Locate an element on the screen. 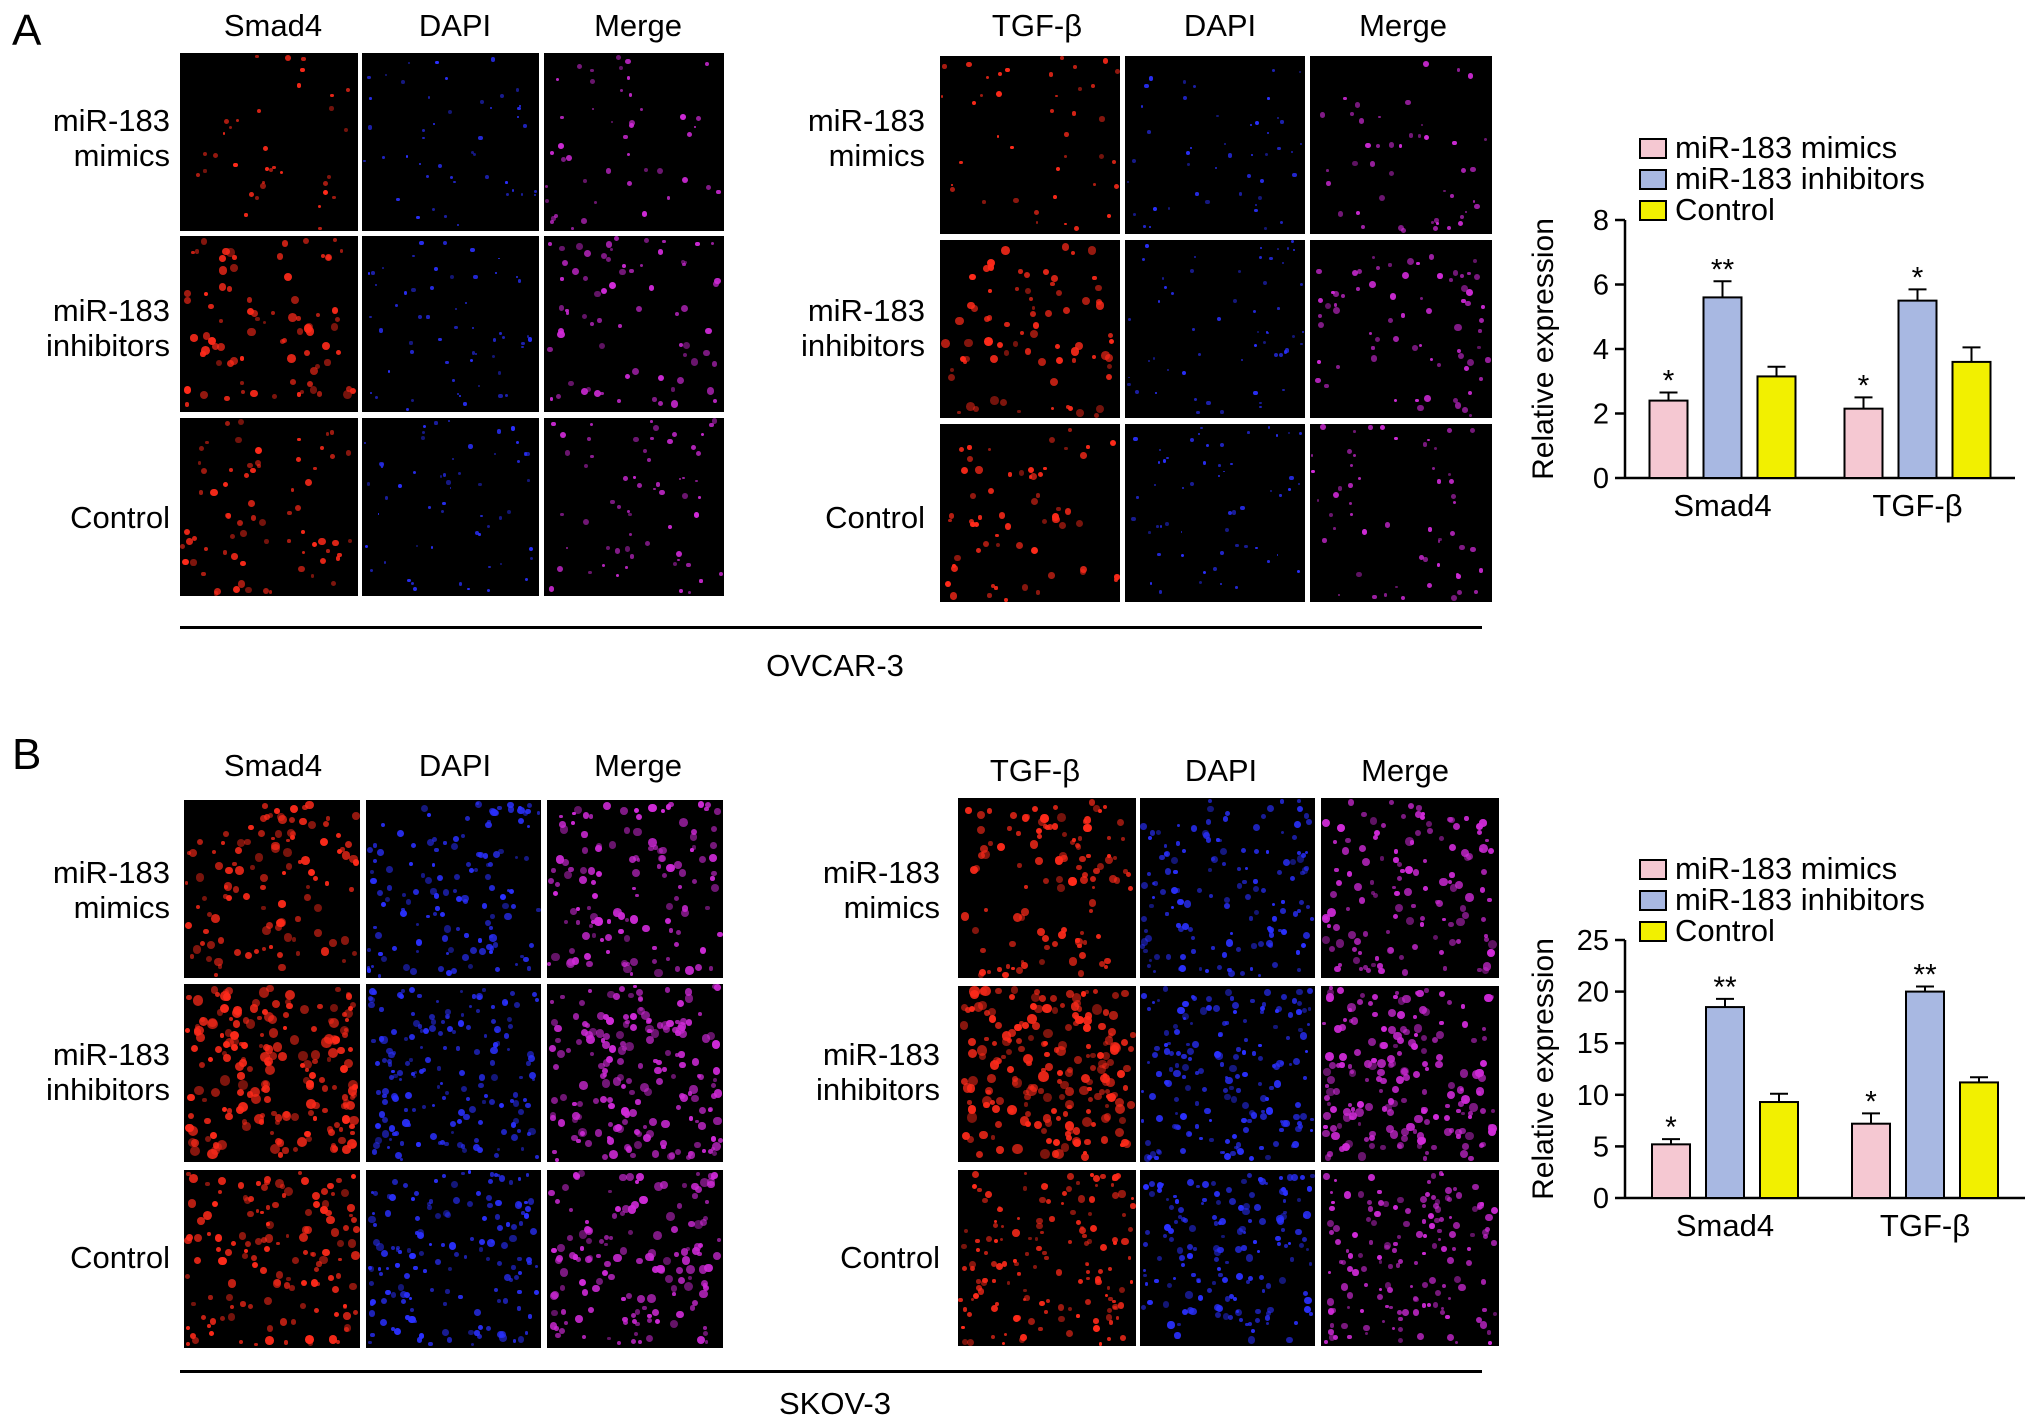  legend-label: miR-183 inhibitors is located at coordinates (1800, 178).